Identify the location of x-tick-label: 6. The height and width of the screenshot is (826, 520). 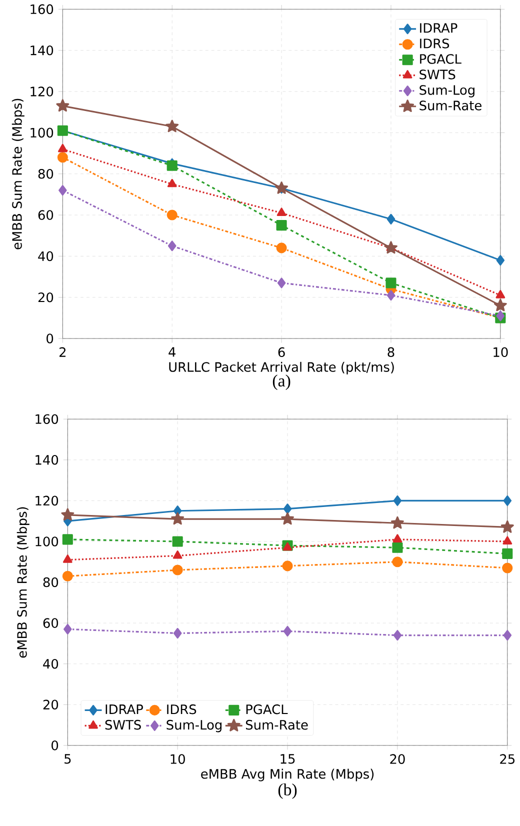
(281, 352).